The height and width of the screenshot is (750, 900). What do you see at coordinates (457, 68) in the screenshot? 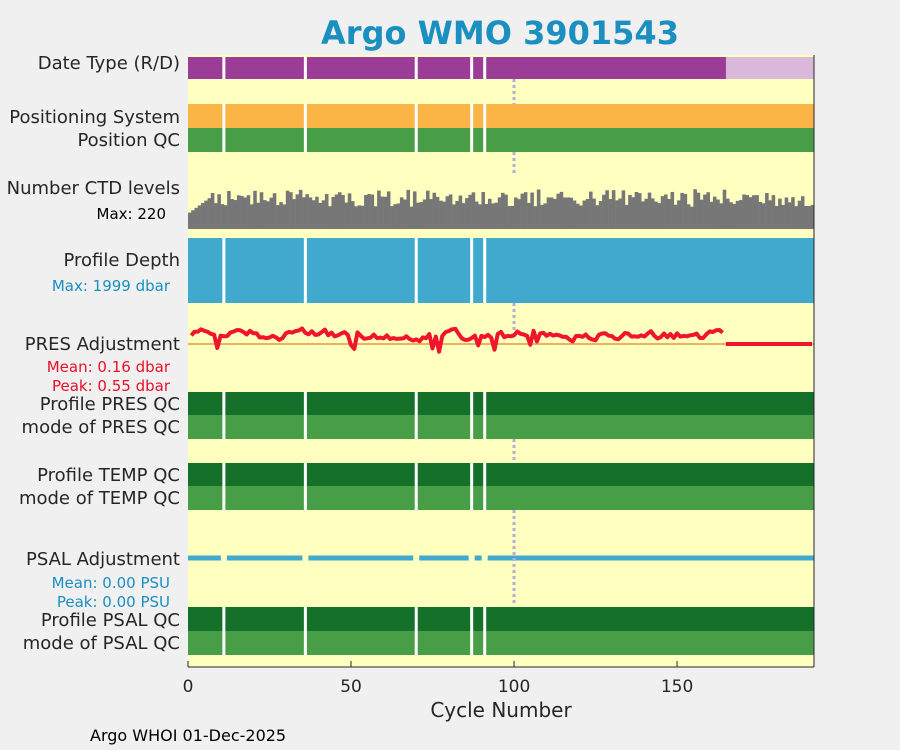
I see `date-type-realtime-band` at bounding box center [457, 68].